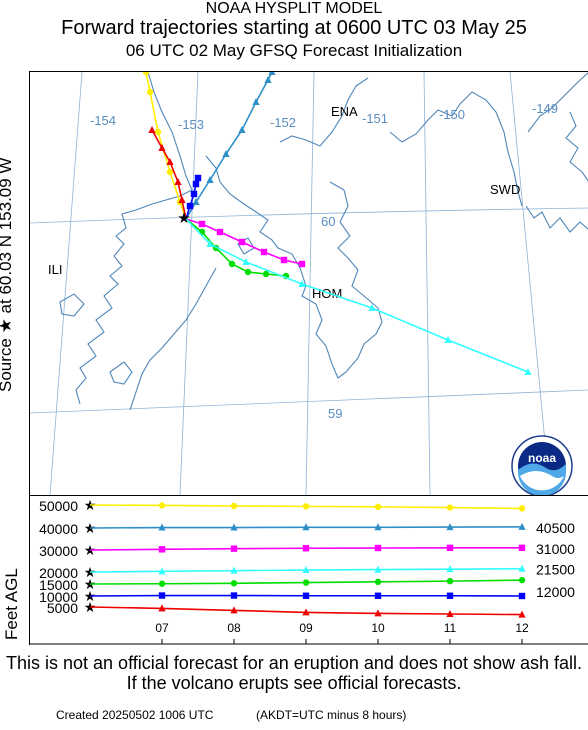  What do you see at coordinates (7, 275) in the screenshot?
I see `source-location-text: Source ★ at 60.03 N 153.09 W` at bounding box center [7, 275].